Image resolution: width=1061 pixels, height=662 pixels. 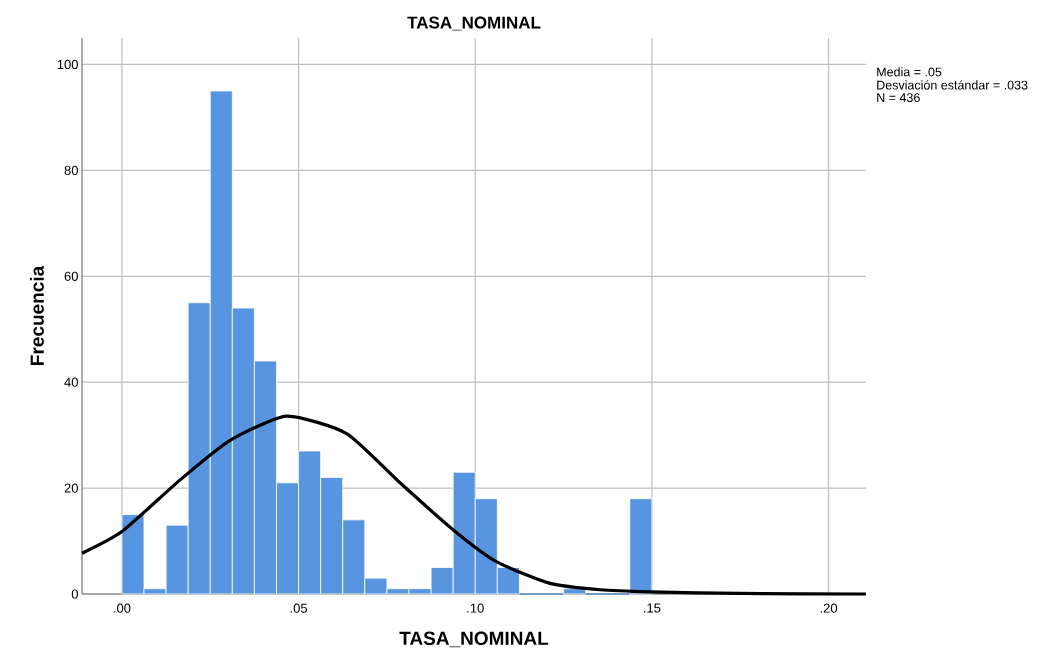 I want to click on chart-title: TASA_NOMINAL, so click(x=474, y=23).